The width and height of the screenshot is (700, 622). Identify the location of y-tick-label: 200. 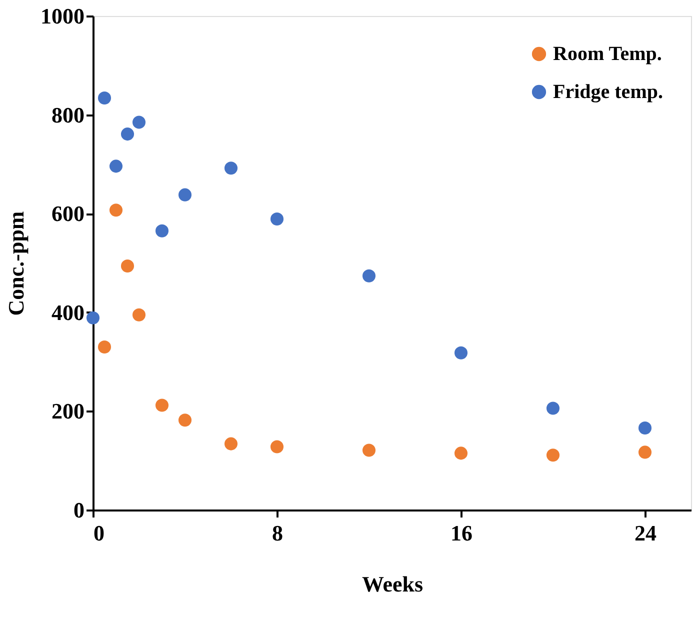
(68, 411).